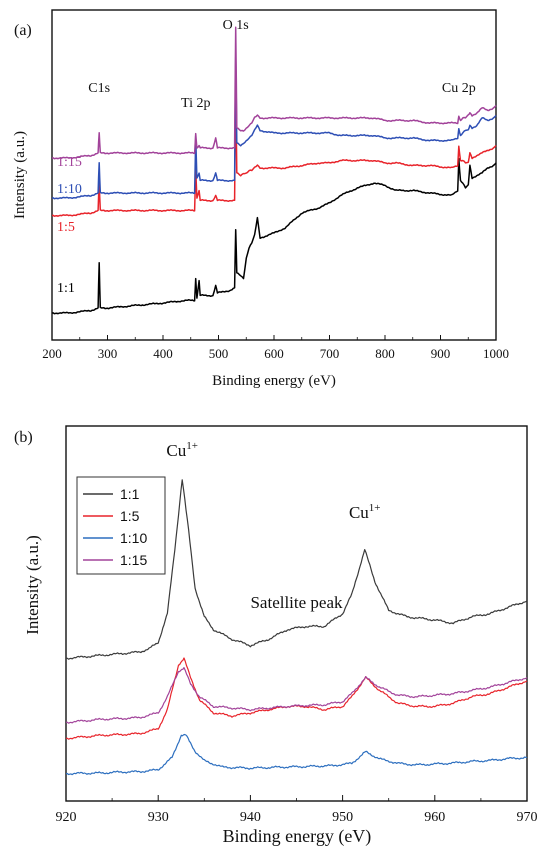 This screenshot has width=541, height=849. I want to click on peak-label: Cu 2p, so click(459, 88).